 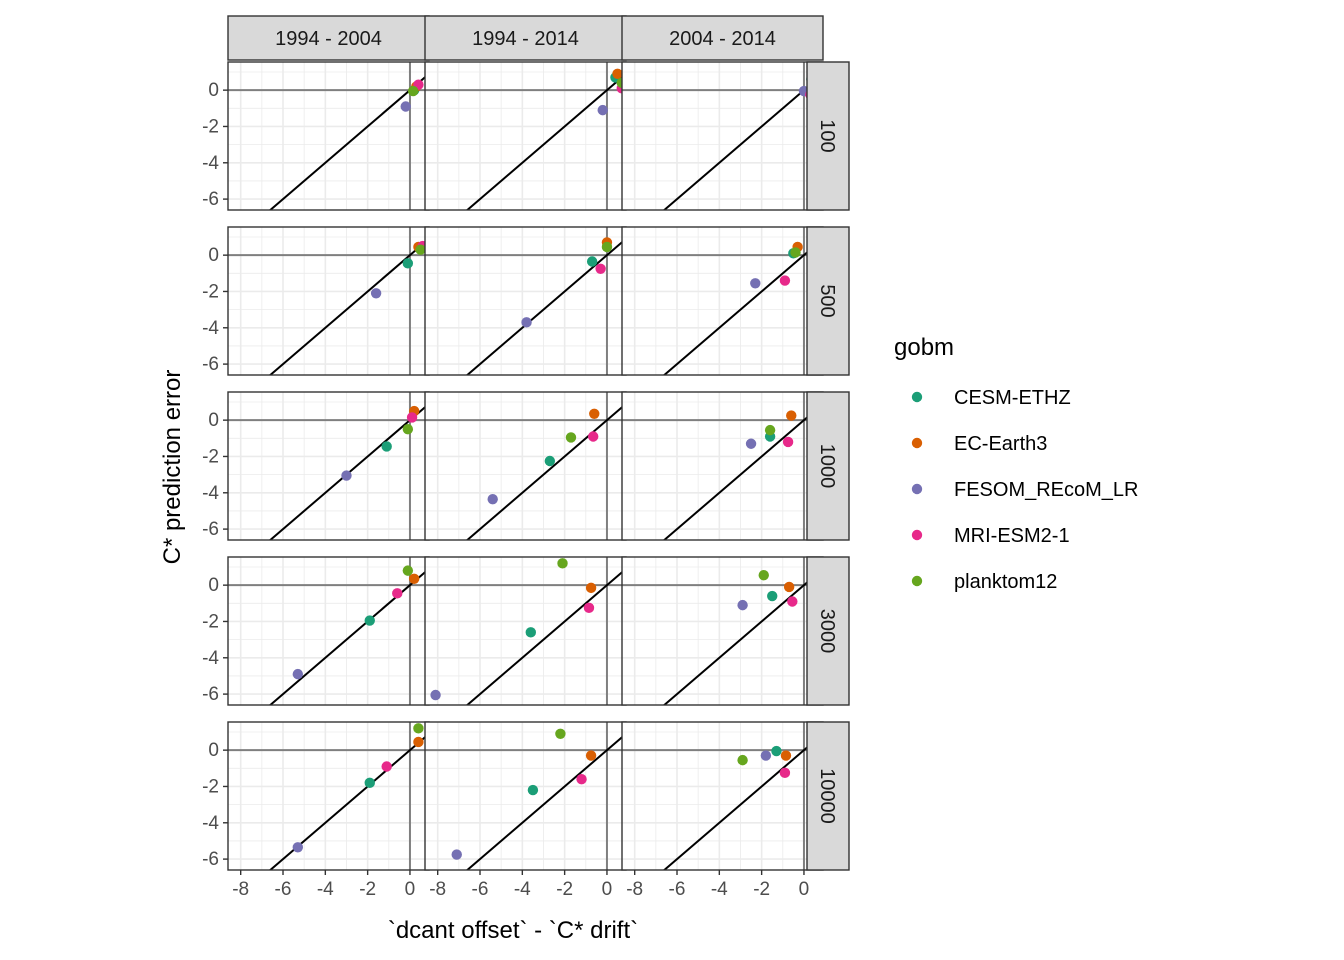 What do you see at coordinates (1012, 398) in the screenshot?
I see `legend-label: CESM-ETHZ` at bounding box center [1012, 398].